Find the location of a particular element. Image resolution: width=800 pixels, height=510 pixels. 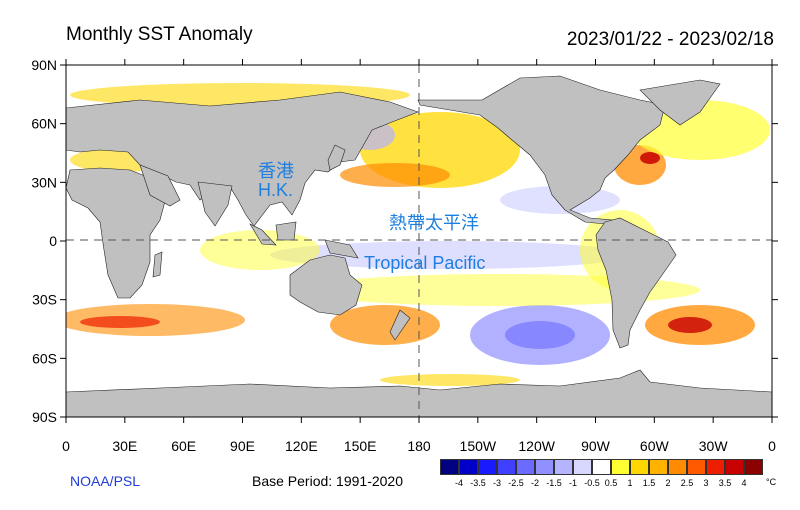

date-range: 2023/01/22 - 2023/02/18 is located at coordinates (670, 39).